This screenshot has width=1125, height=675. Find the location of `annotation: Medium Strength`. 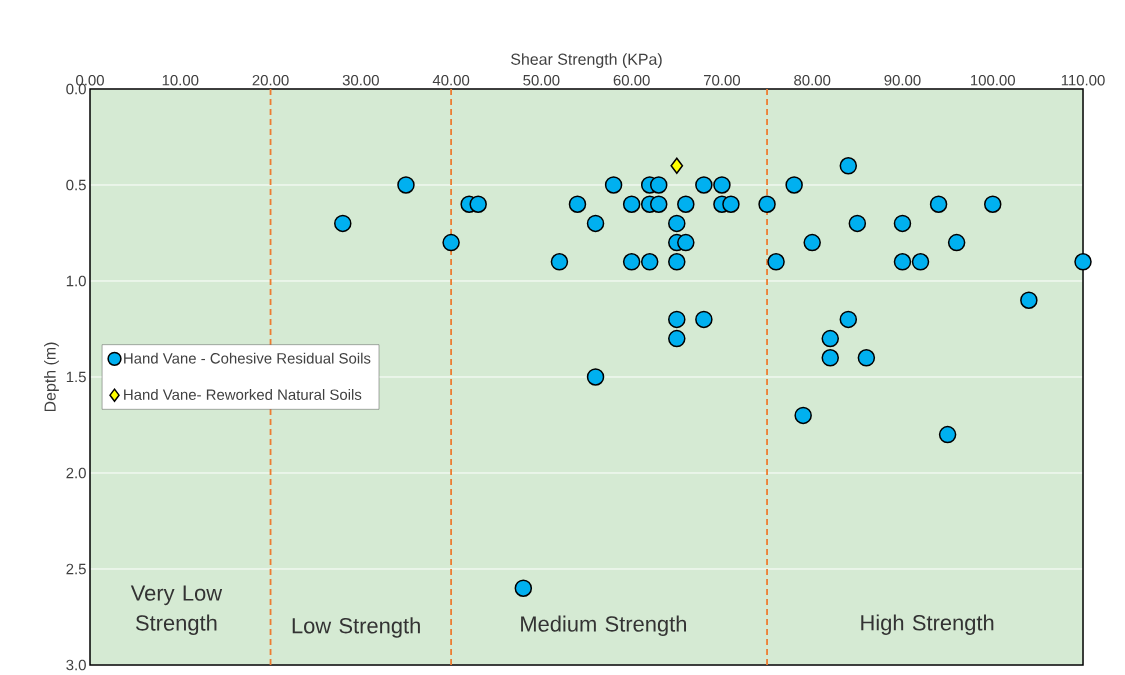

annotation: Medium Strength is located at coordinates (603, 626).